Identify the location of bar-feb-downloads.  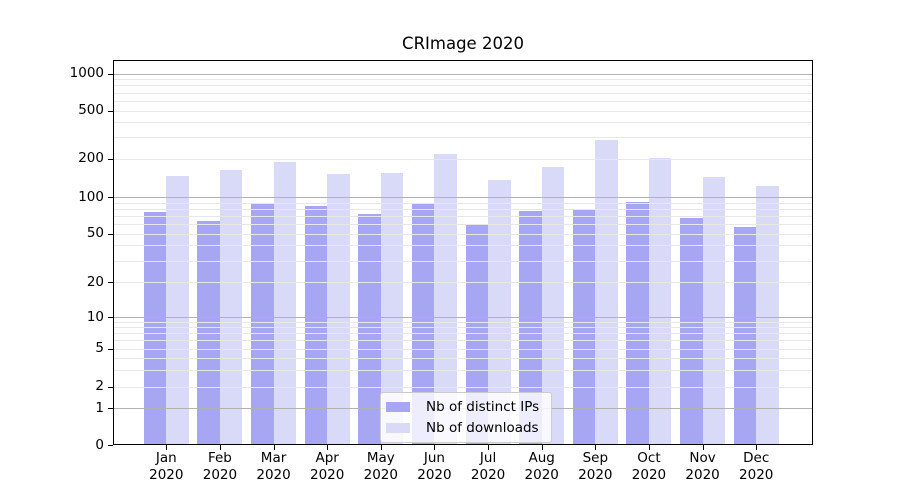
(231, 307).